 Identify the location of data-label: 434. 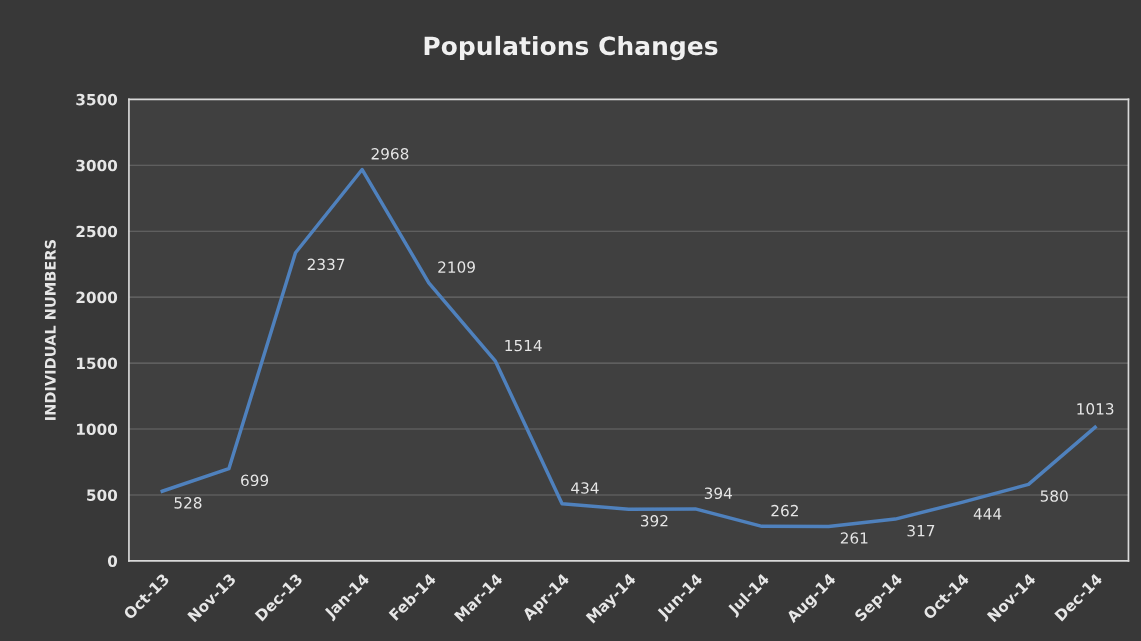
(585, 488).